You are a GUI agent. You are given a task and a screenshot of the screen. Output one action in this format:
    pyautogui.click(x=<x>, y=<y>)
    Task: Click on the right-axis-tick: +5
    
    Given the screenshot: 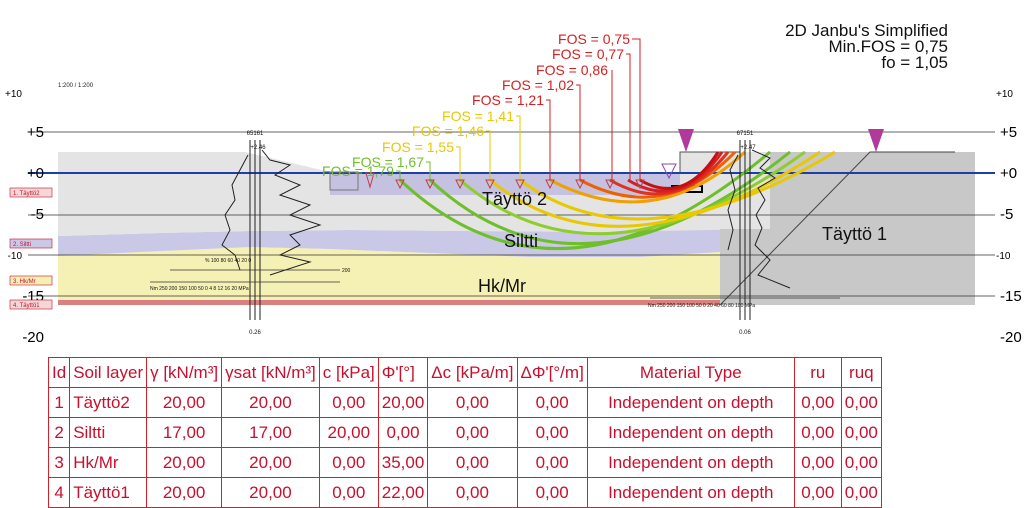 What is the action you would take?
    pyautogui.click(x=1008, y=132)
    